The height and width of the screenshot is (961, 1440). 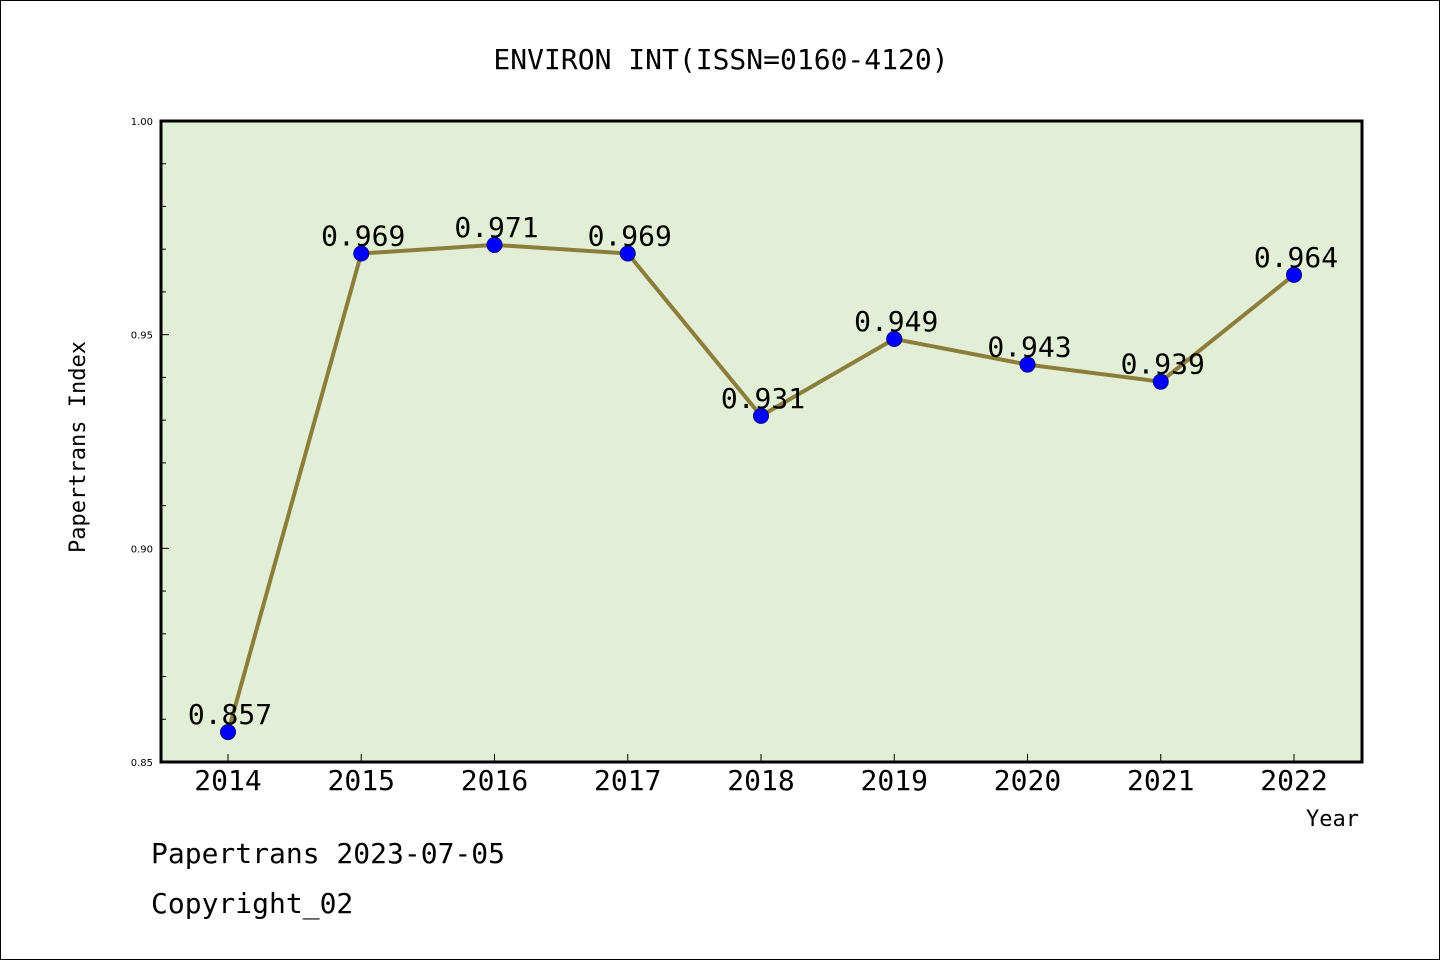 I want to click on x-axis-ticks: 2014 2015 2016 2017 2018 2019 2020 2021 2022, so click(x=761, y=775).